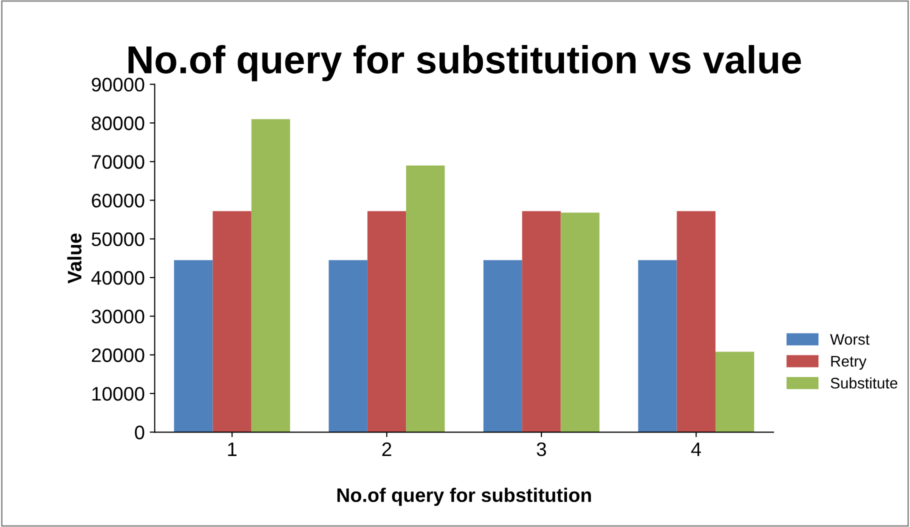 This screenshot has width=910, height=527. I want to click on y-tick-label: 20000, so click(118, 355).